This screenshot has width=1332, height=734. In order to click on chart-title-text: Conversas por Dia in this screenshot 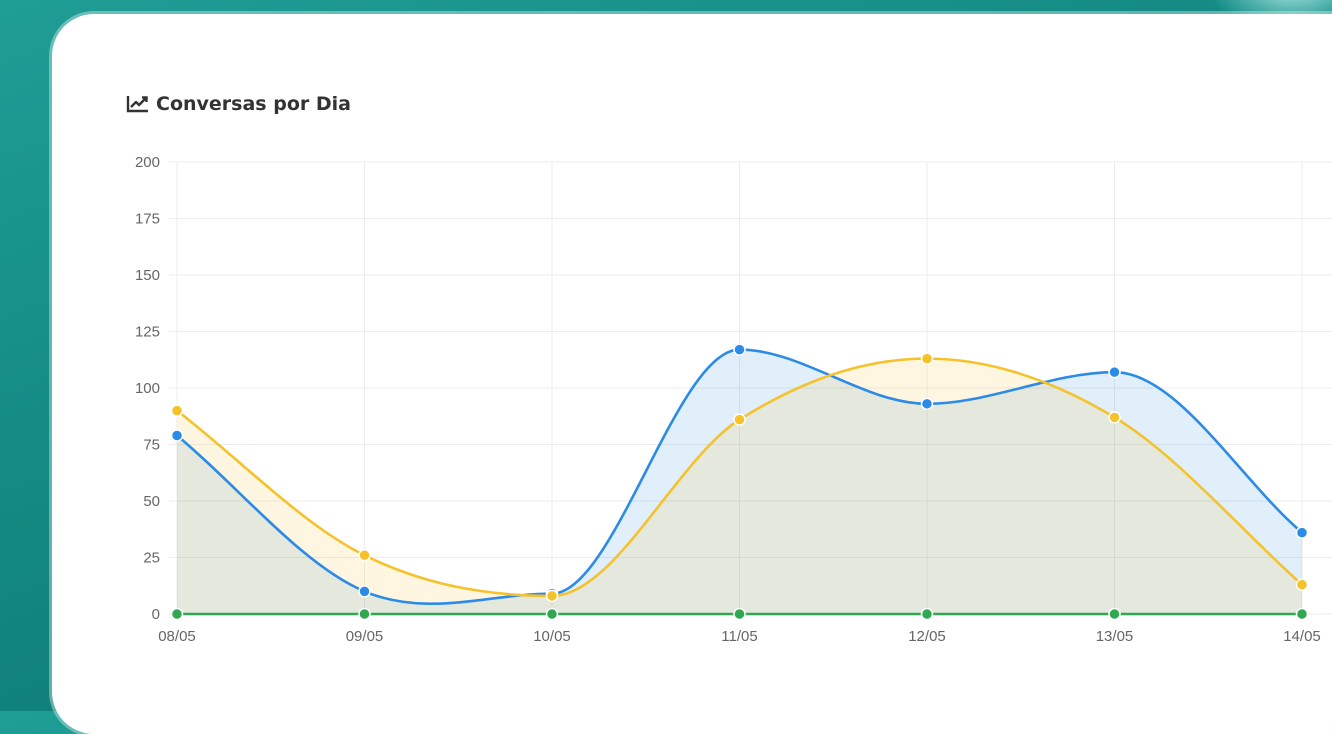, I will do `click(253, 104)`.